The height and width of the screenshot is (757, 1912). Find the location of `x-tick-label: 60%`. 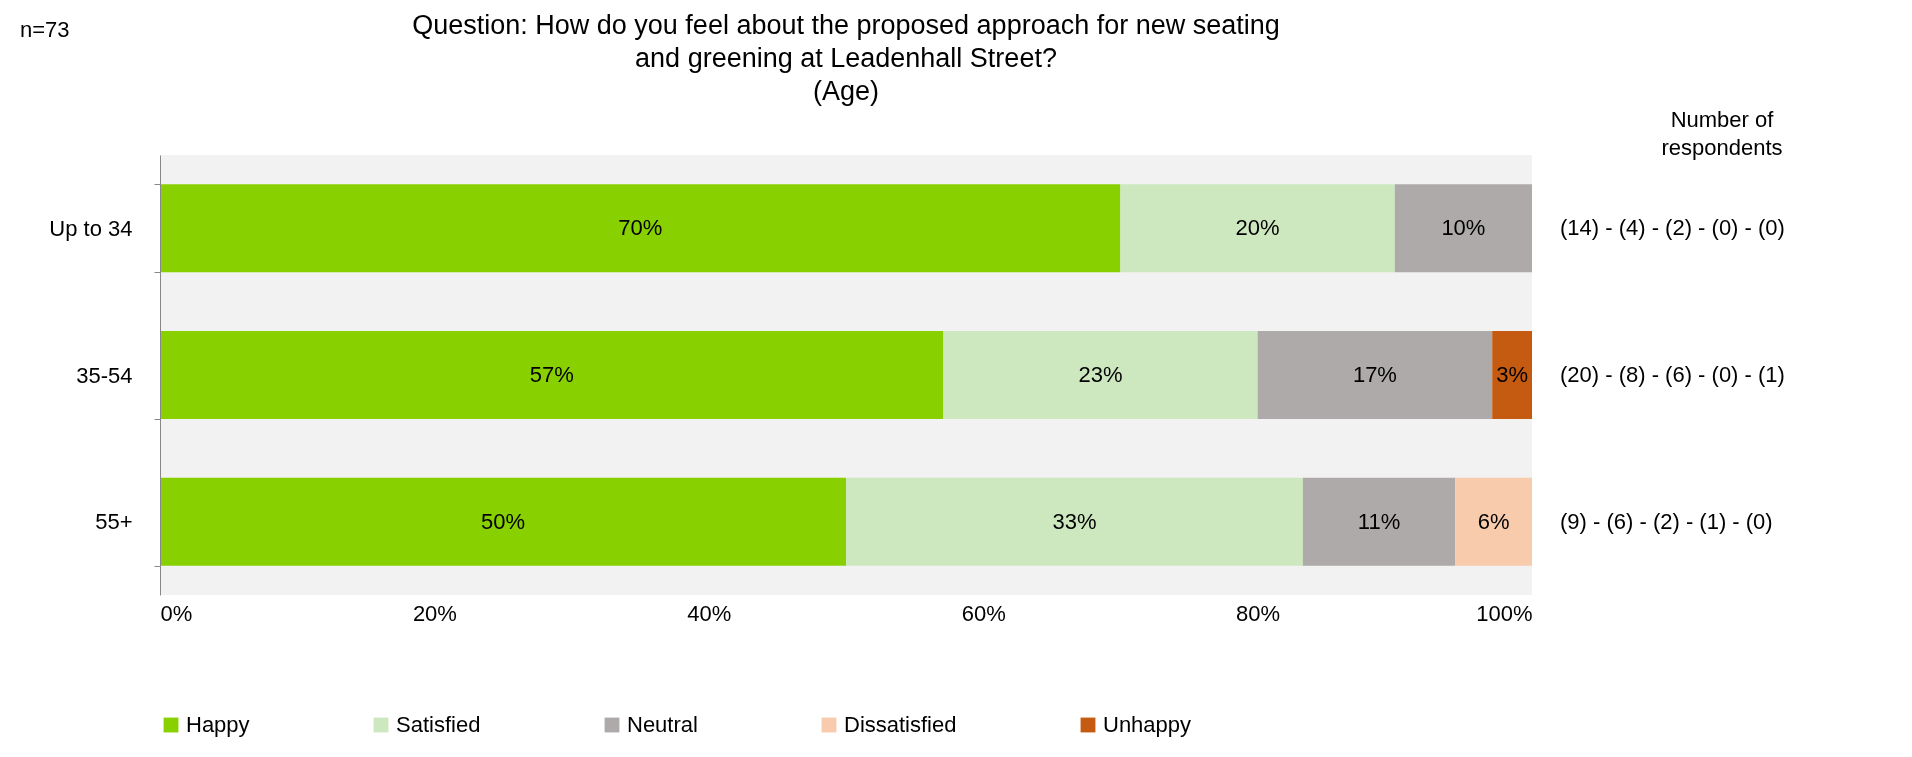

x-tick-label: 60% is located at coordinates (983, 613).